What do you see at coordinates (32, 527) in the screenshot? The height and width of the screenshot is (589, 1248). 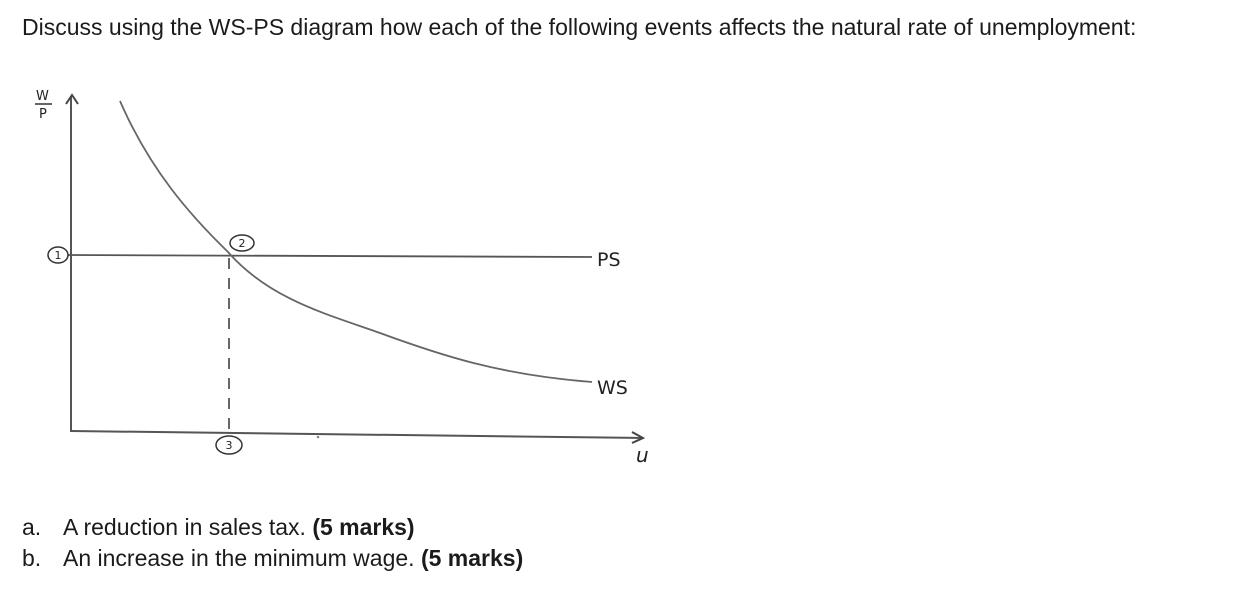 I see `item-marker: a.` at bounding box center [32, 527].